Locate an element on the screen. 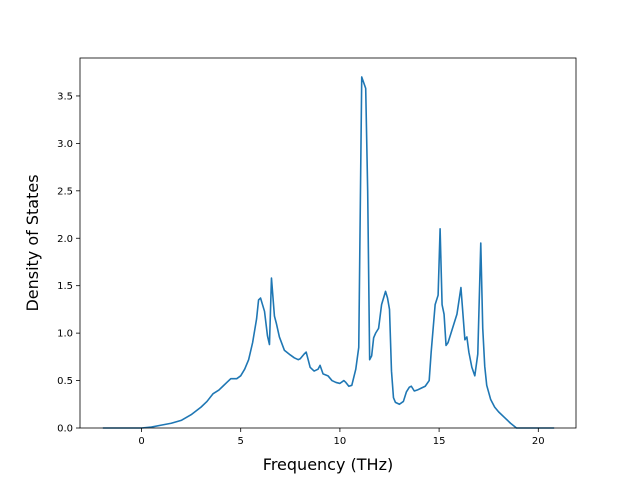  x-tick-label: 15 is located at coordinates (439, 441).